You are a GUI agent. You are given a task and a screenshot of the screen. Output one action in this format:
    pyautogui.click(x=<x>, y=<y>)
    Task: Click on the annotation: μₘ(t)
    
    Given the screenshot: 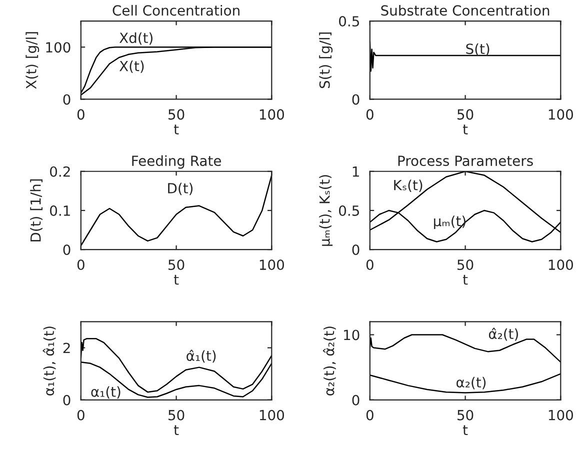 What is the action you would take?
    pyautogui.click(x=450, y=222)
    